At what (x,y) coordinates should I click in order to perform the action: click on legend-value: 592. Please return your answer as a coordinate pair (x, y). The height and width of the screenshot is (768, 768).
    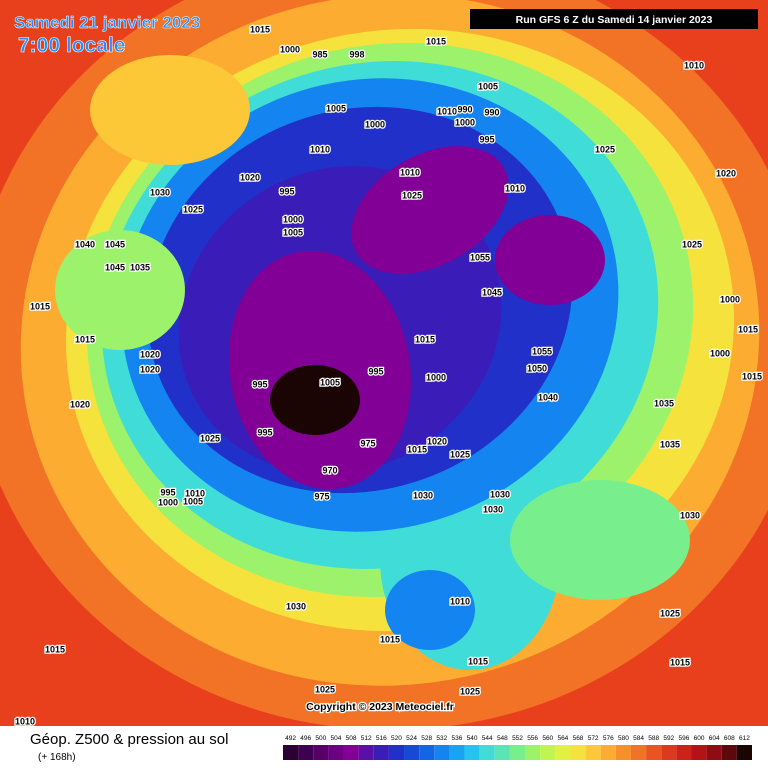
    Looking at the image, I should click on (668, 738).